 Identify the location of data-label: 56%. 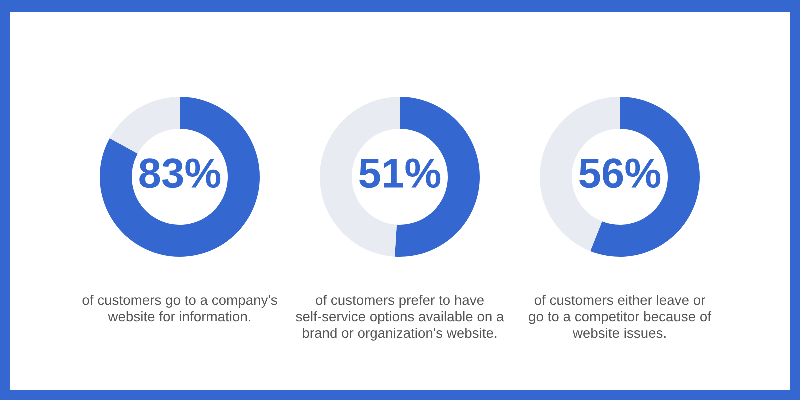
(620, 173).